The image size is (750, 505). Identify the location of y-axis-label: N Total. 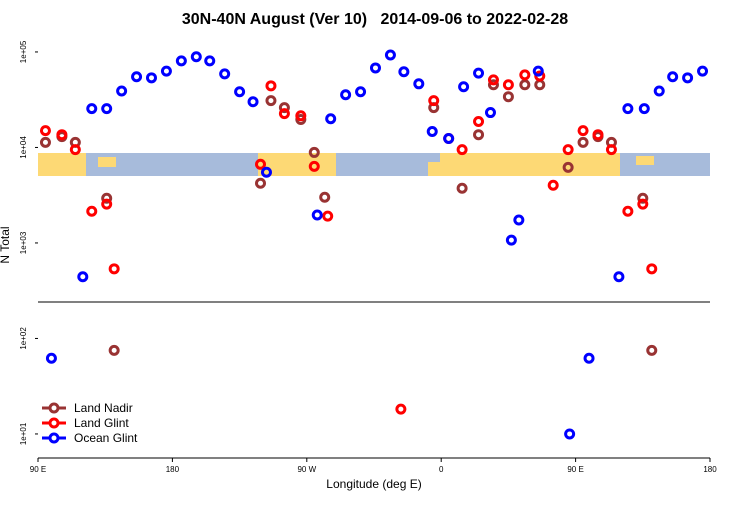
(6, 244).